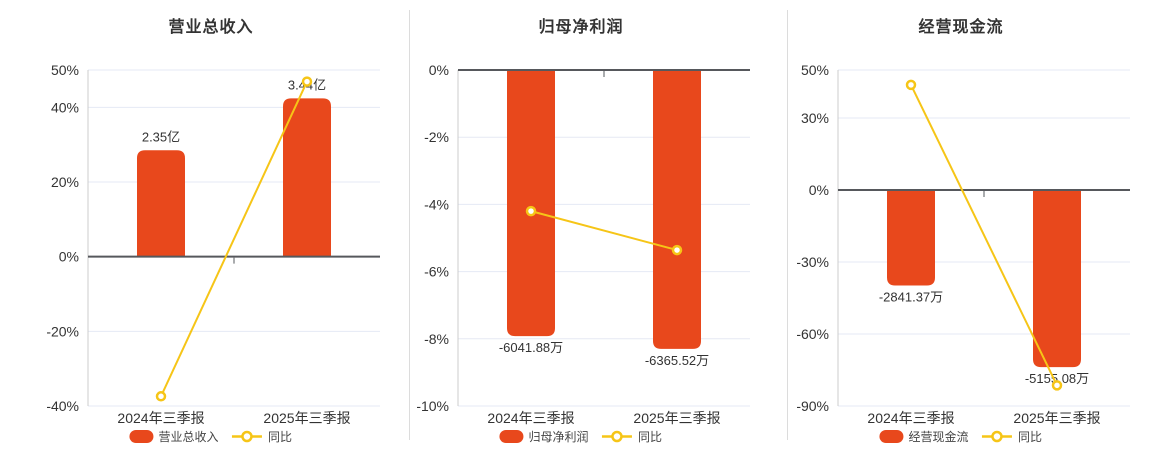 Image resolution: width=1160 pixels, height=450 pixels. What do you see at coordinates (436, 204) in the screenshot?
I see `y-axis-tick-label: -4%` at bounding box center [436, 204].